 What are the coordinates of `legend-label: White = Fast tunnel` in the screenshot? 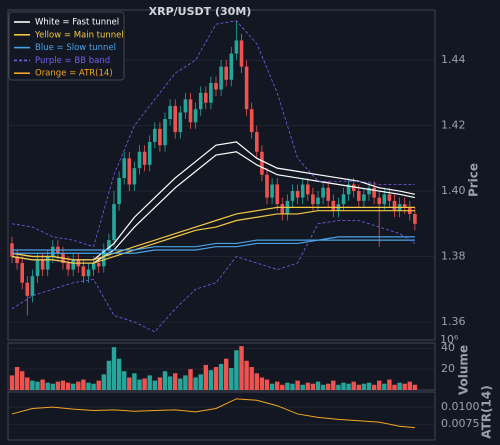 It's located at (77, 23).